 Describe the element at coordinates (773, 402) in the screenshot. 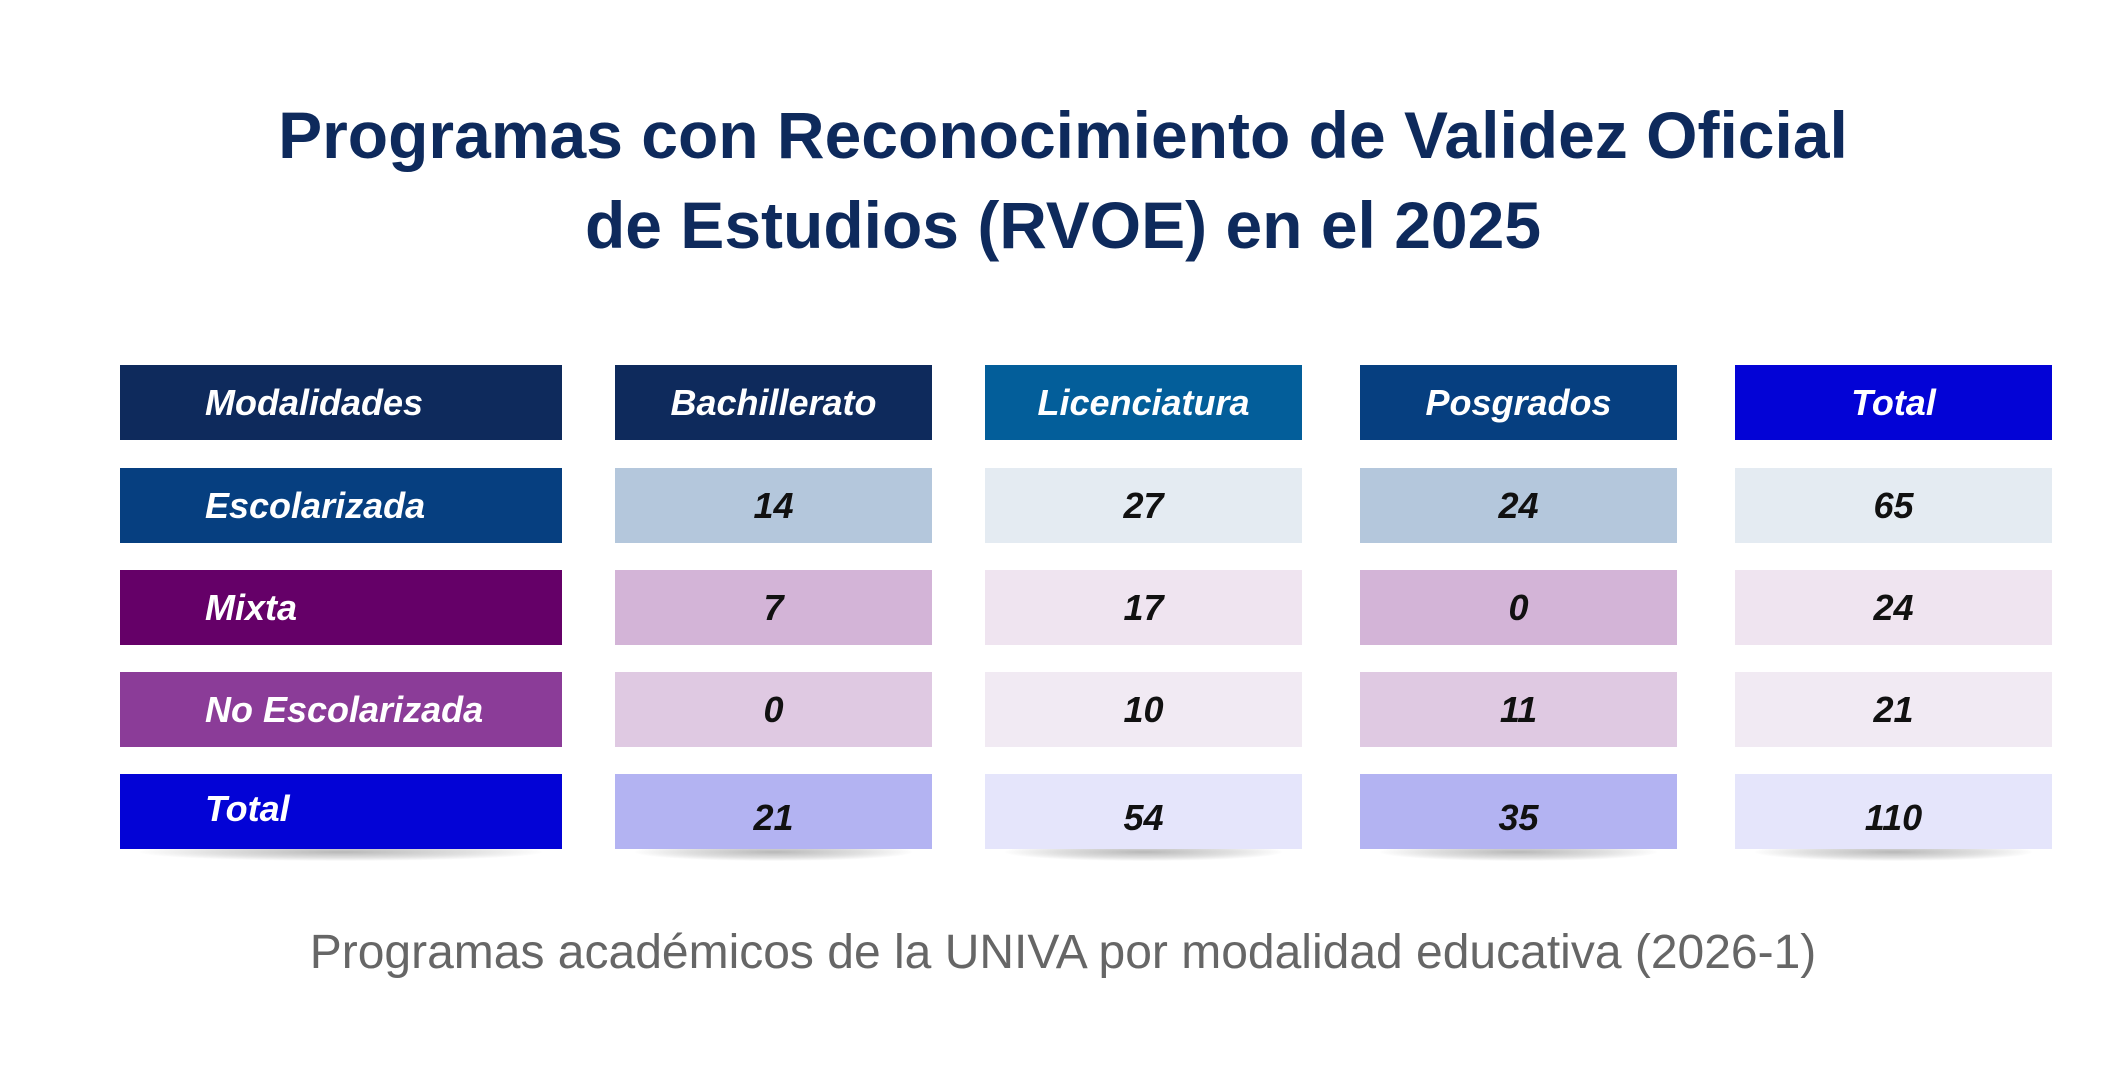

I see `column-header-bachillerato: Bachillerato` at that location.